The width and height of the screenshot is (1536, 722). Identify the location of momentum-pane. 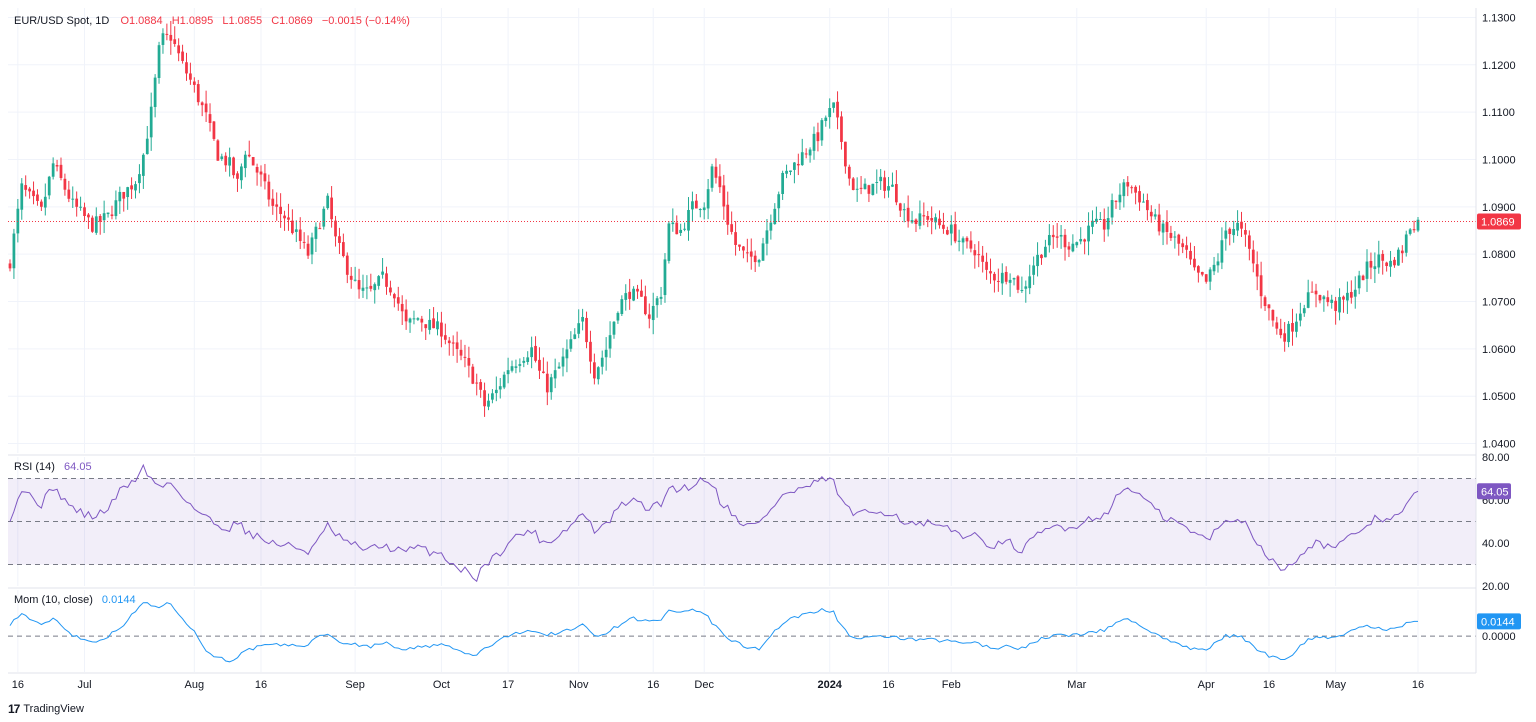
(742, 631).